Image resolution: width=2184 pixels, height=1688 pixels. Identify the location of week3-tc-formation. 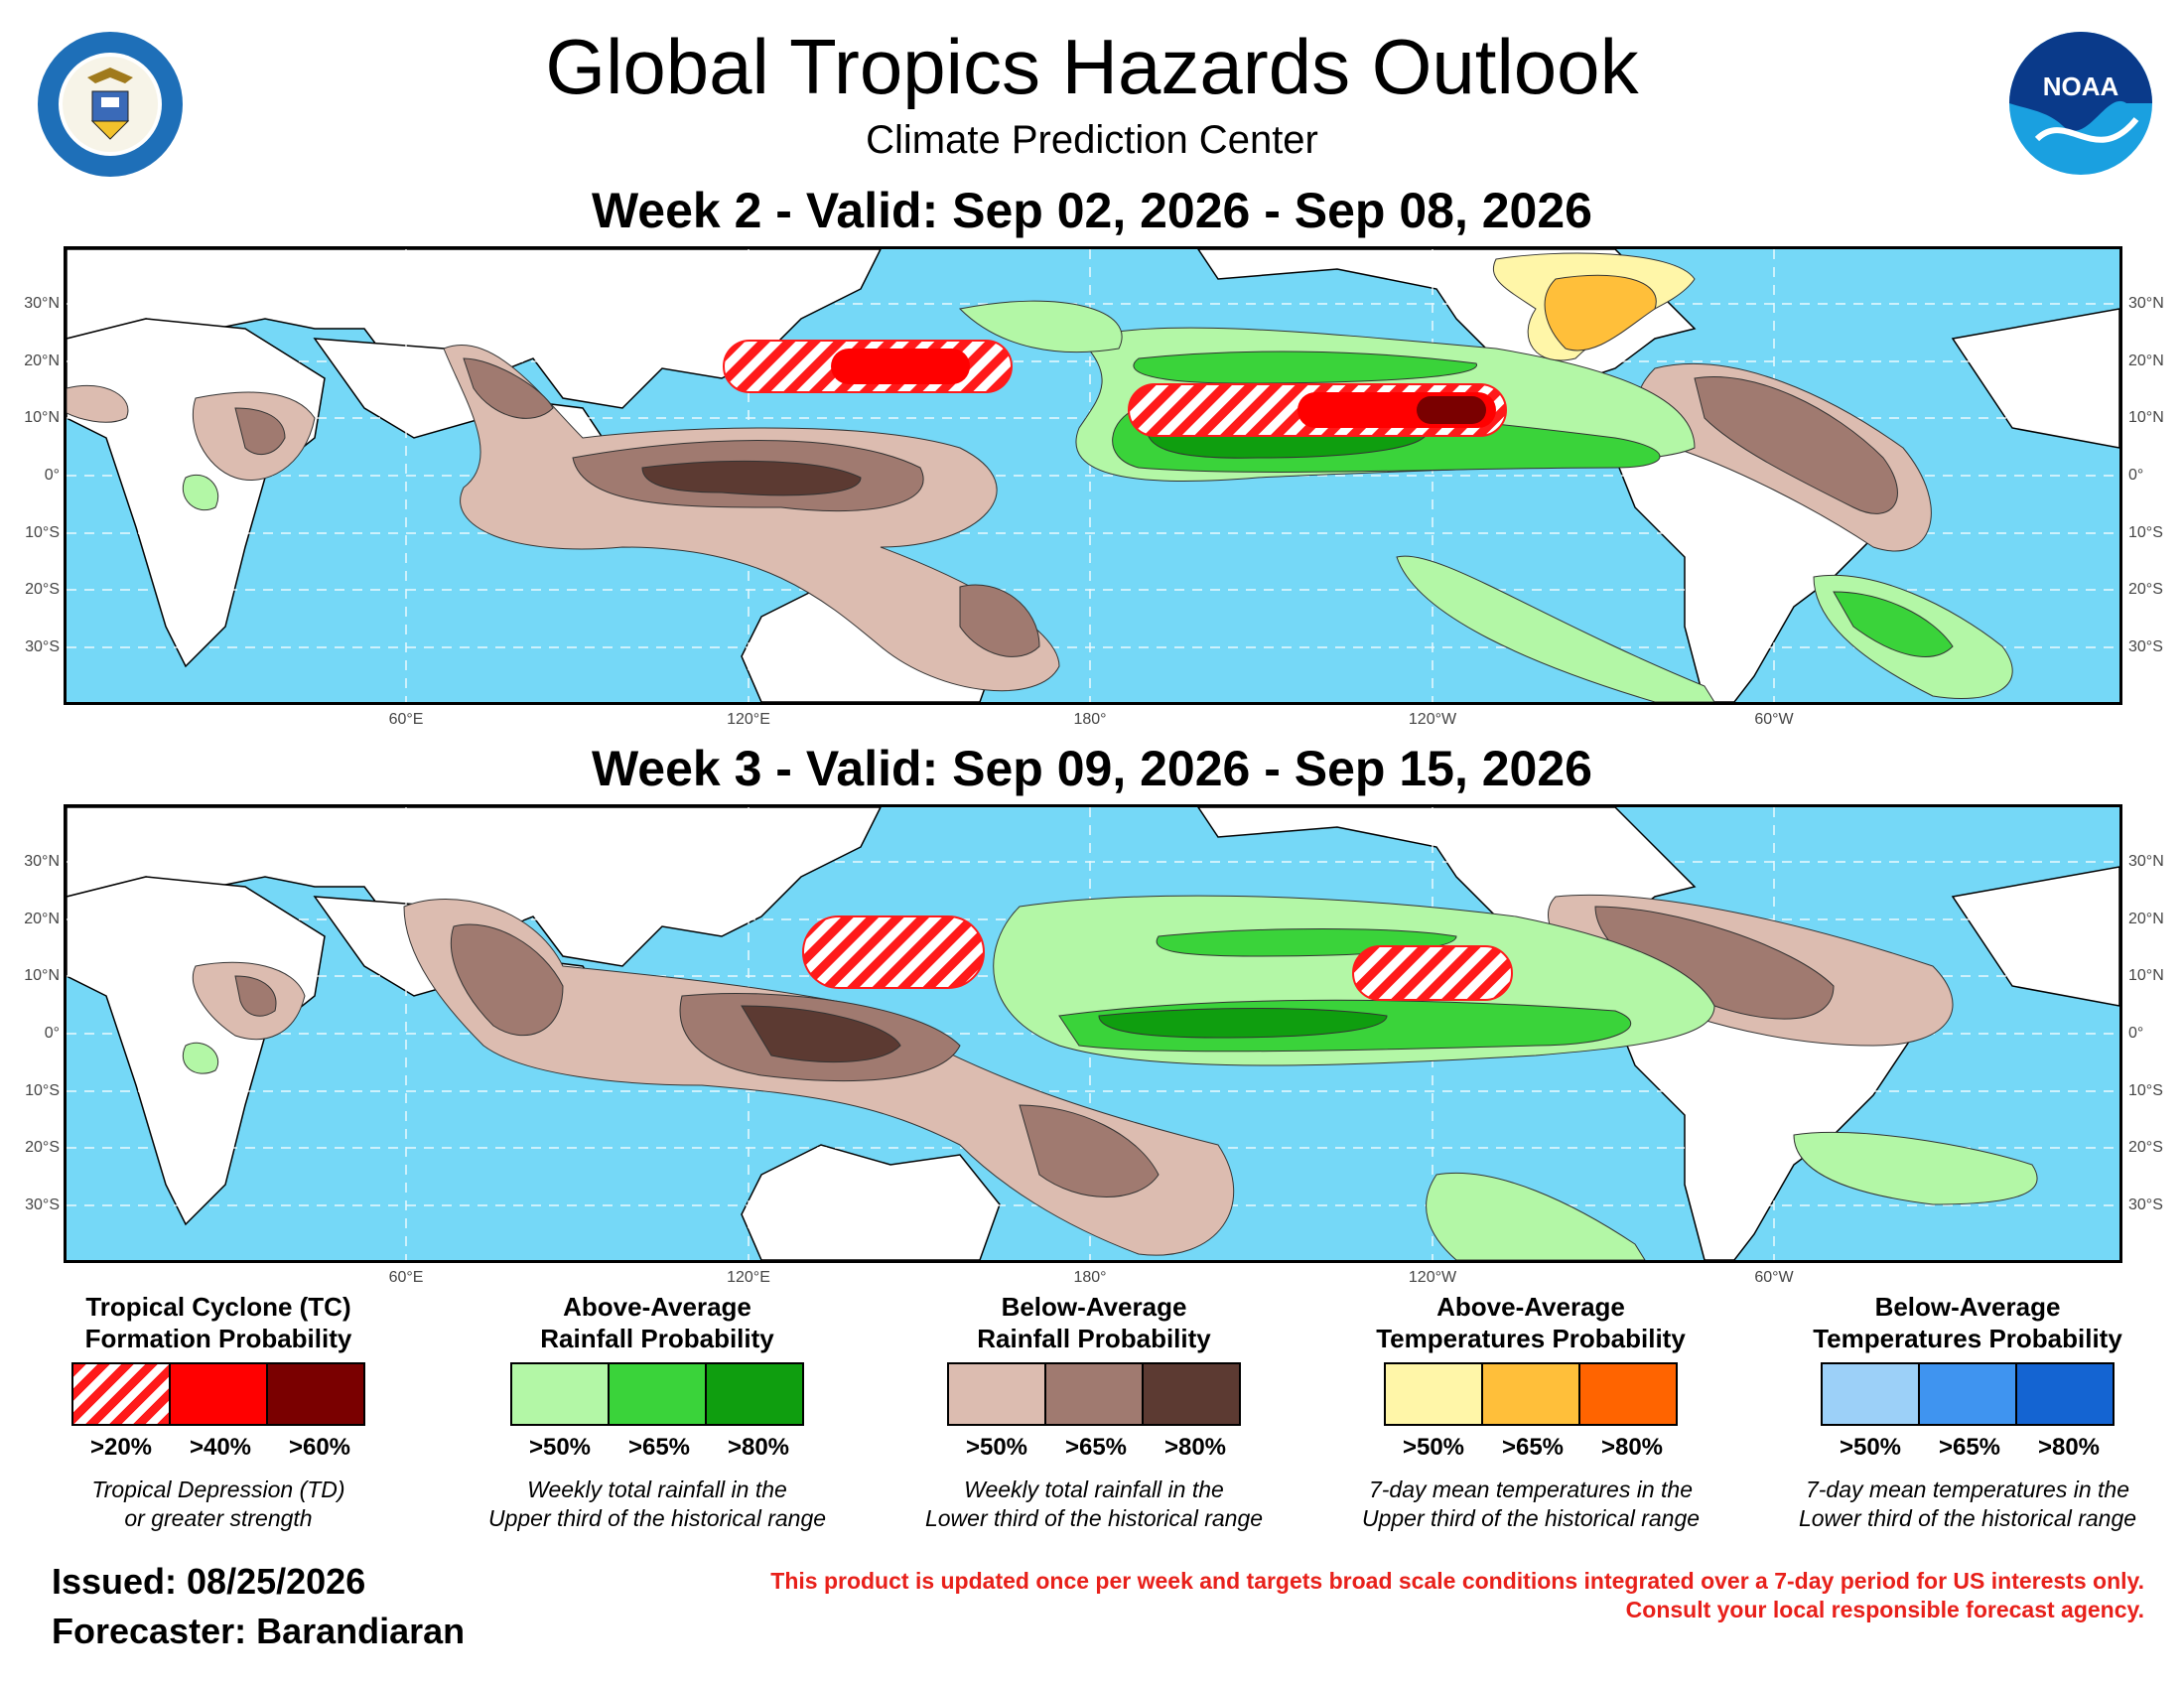
(1157, 958).